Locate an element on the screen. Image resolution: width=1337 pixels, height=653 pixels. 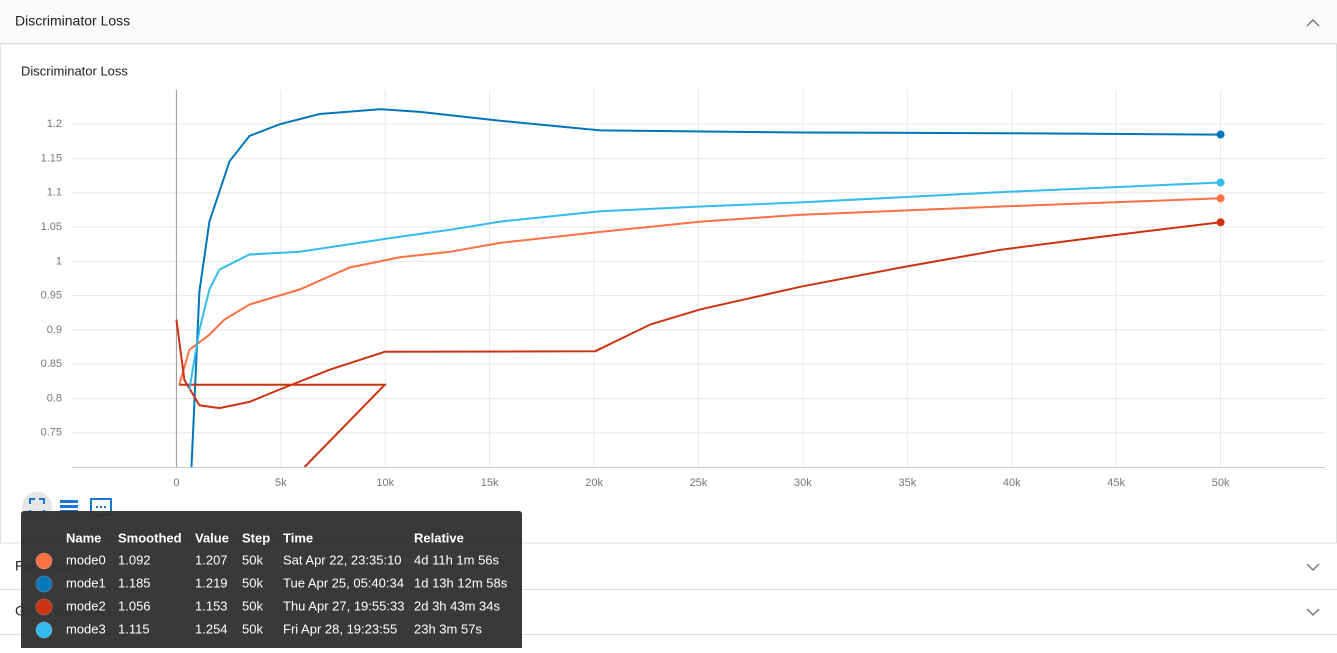
tooltip-cell: 1.207 is located at coordinates (211, 559).